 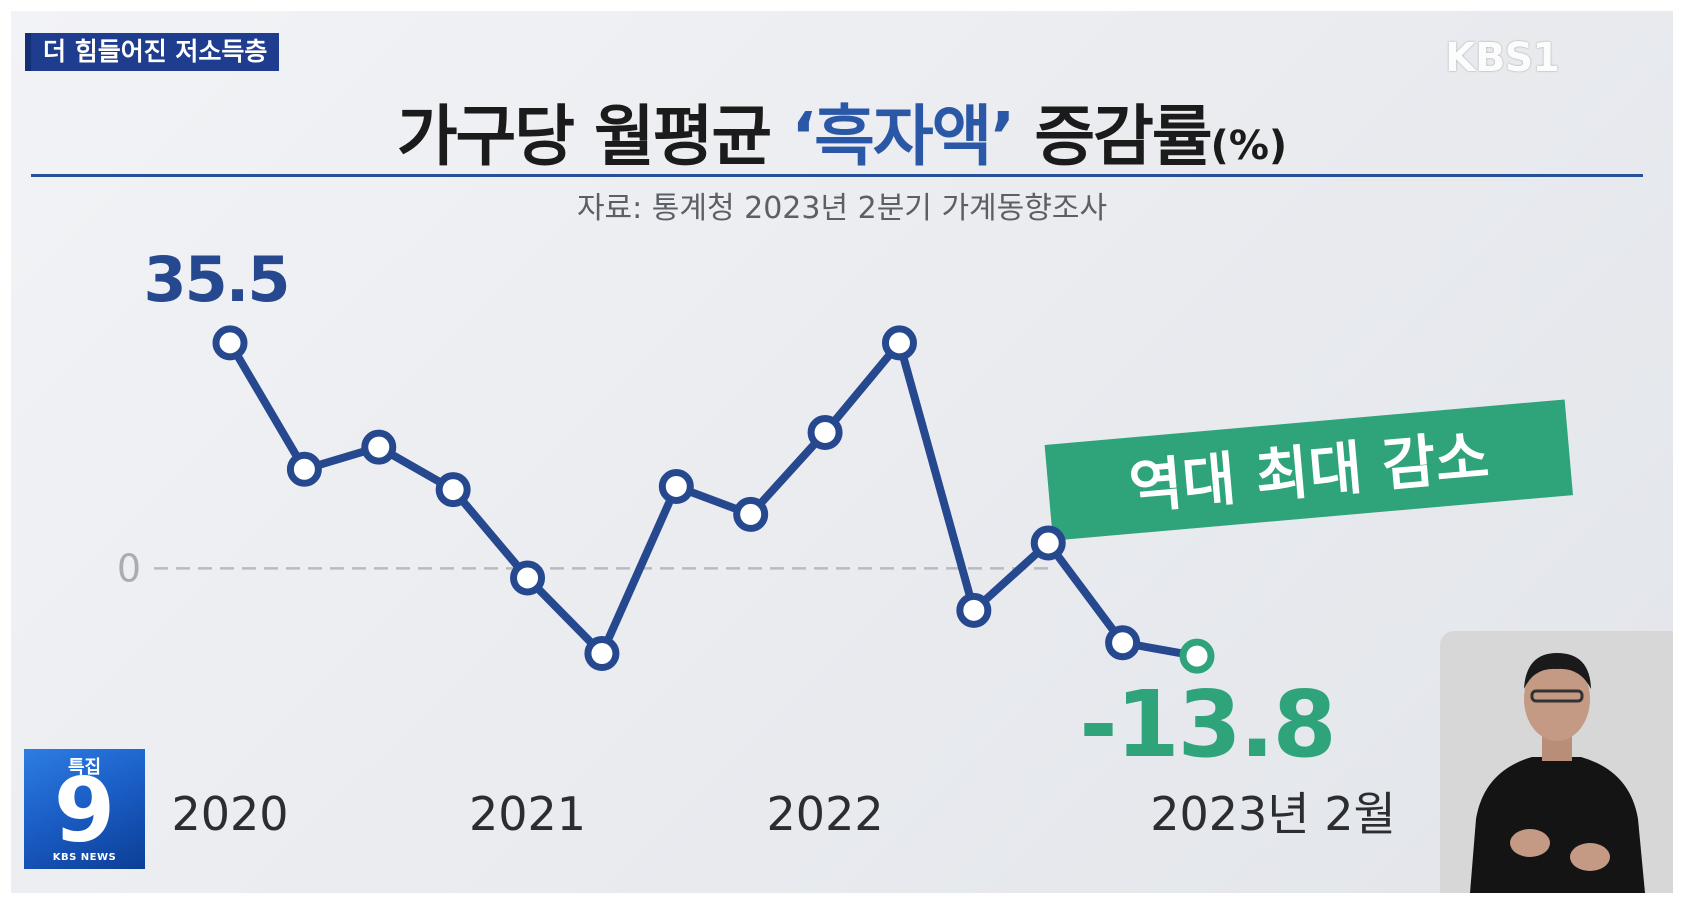 I want to click on data-point-latest, so click(x=1197, y=656).